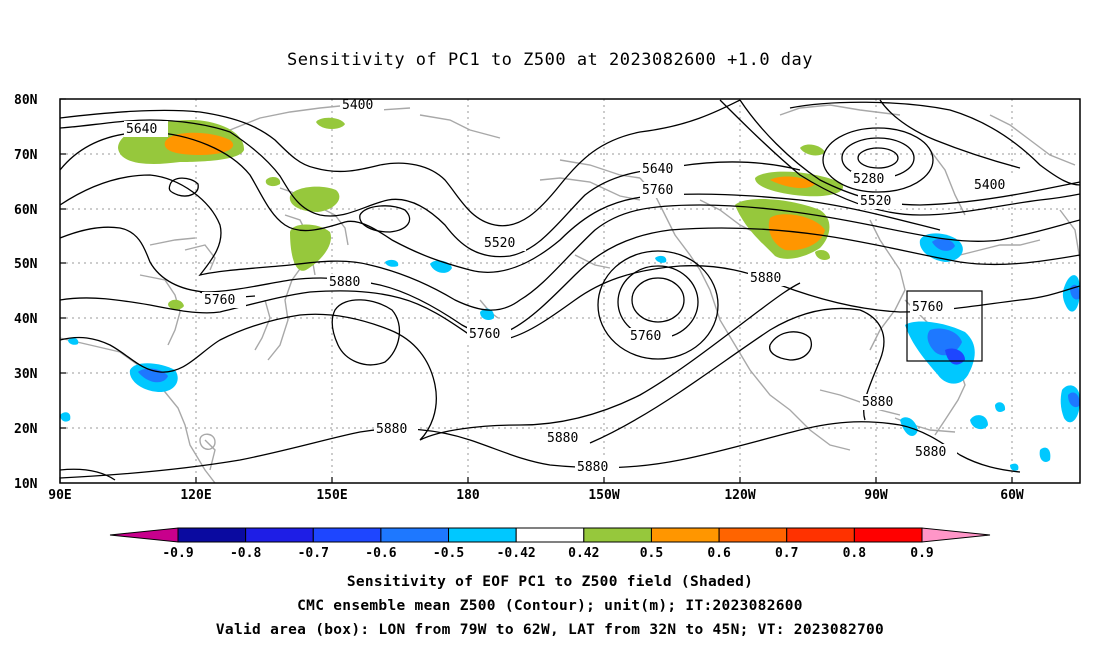 This screenshot has height=650, width=1100. What do you see at coordinates (468, 495) in the screenshot?
I see `lon-label: 180` at bounding box center [468, 495].